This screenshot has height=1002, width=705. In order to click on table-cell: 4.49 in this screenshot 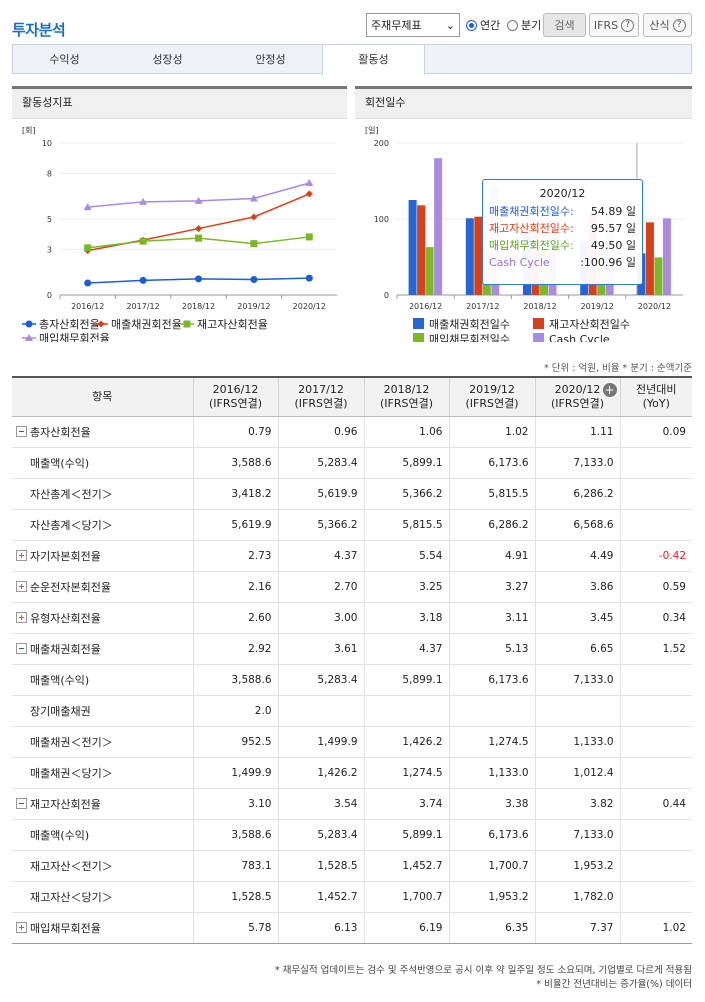, I will do `click(577, 556)`.